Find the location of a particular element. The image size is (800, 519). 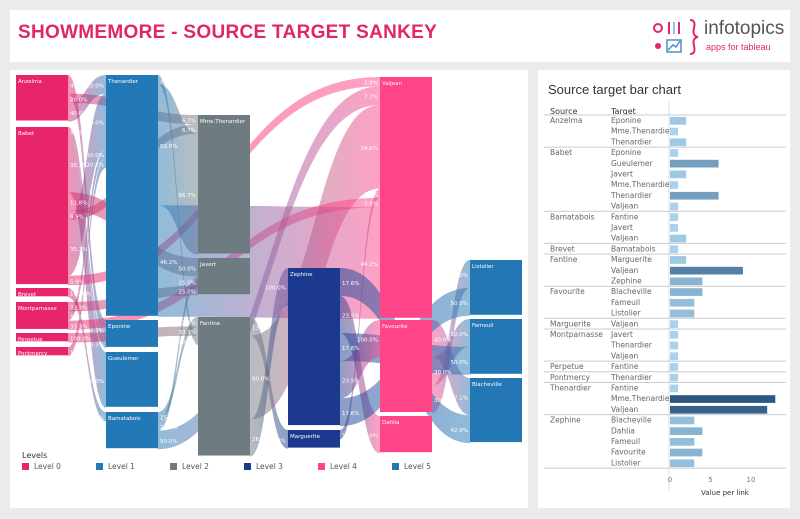

sankey-node-label: Valjean is located at coordinates (392, 84).